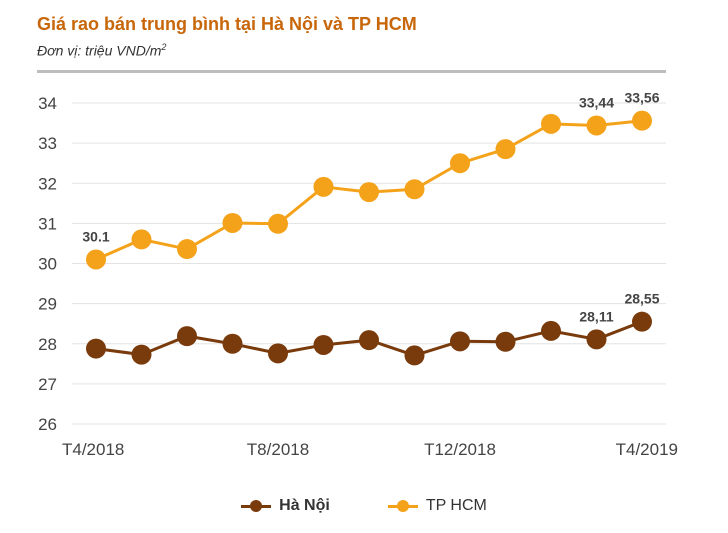 The height and width of the screenshot is (533, 728). Describe the element at coordinates (596, 102) in the screenshot. I see `data-label-tp-hcm-11: 33,44` at that location.